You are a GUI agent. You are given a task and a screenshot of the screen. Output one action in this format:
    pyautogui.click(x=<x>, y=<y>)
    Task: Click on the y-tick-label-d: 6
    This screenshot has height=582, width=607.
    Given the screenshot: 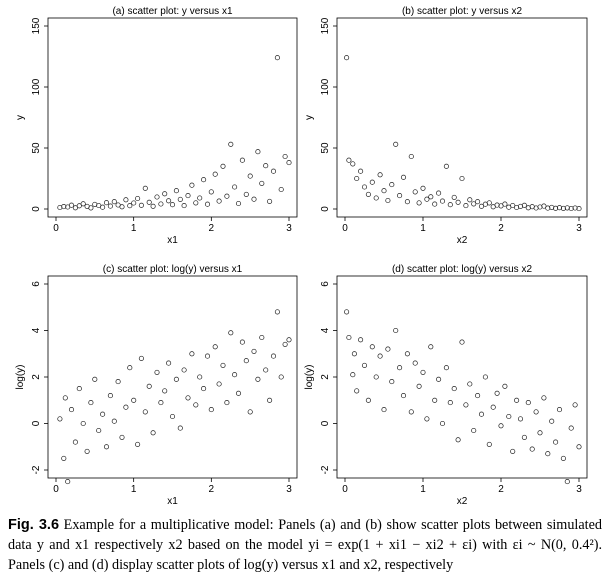 What is the action you would take?
    pyautogui.click(x=325, y=284)
    